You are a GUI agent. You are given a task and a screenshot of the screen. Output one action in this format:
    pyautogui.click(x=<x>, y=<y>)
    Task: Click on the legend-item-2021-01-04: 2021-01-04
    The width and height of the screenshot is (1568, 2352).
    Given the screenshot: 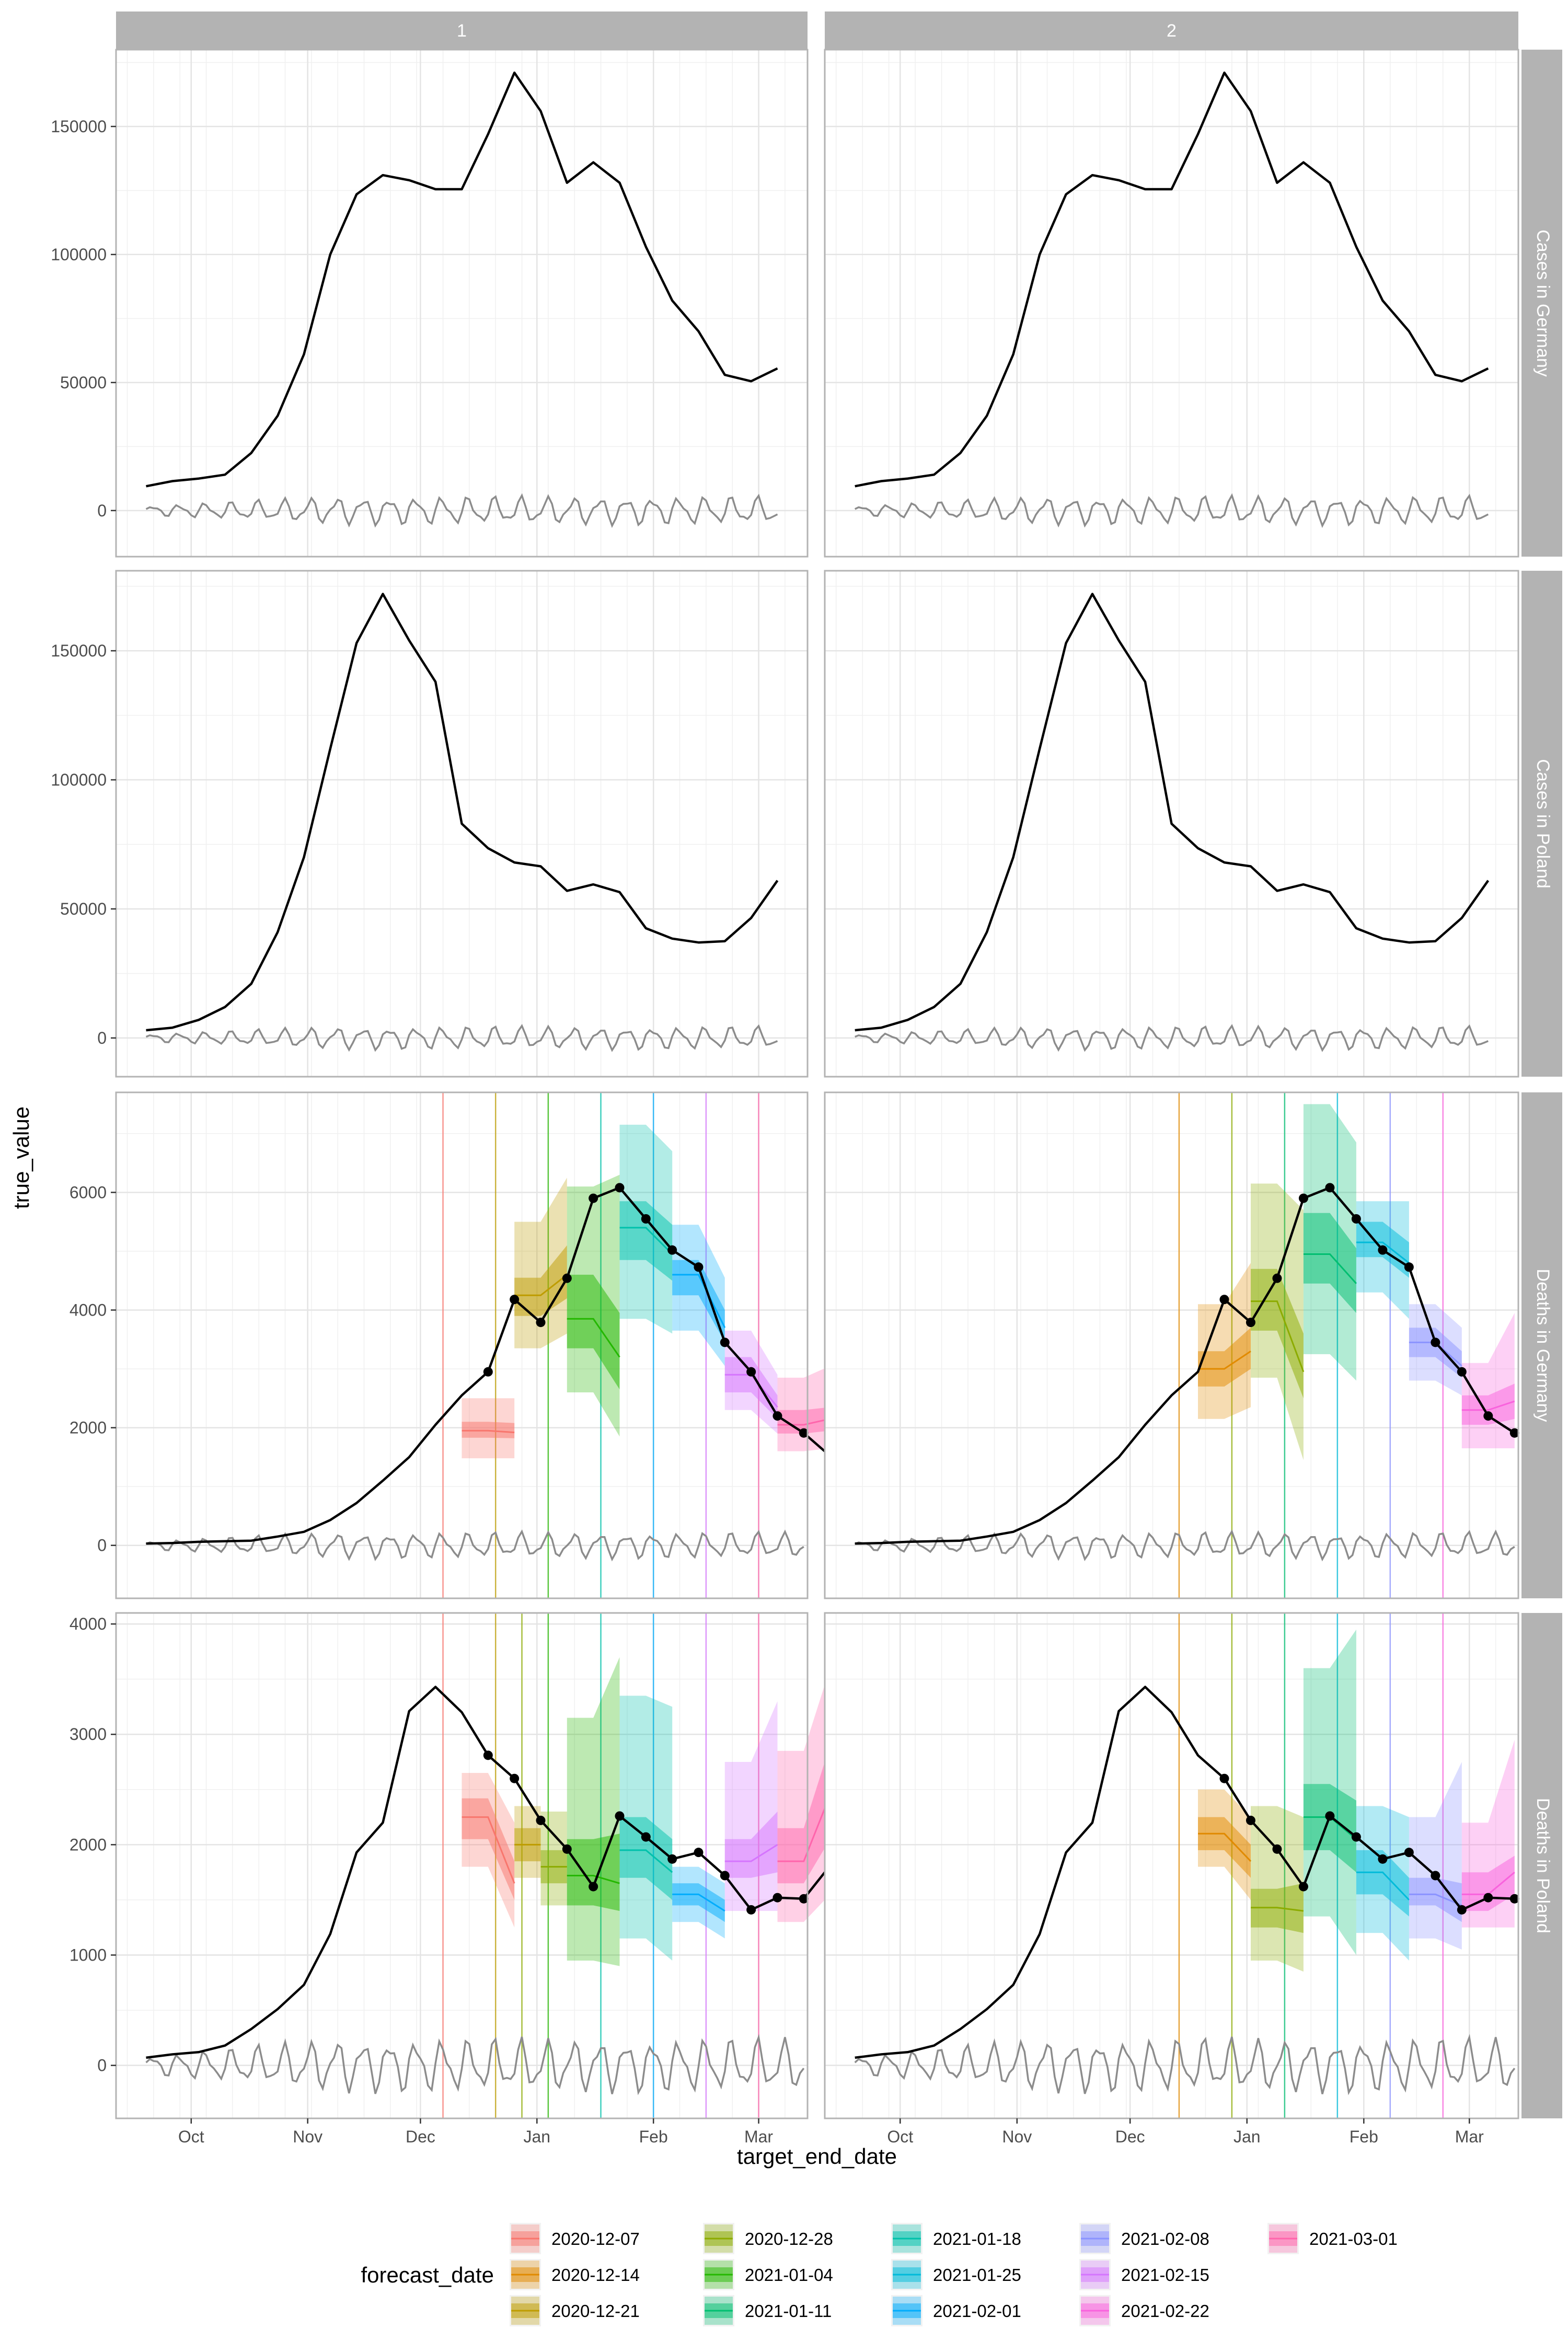 What is the action you would take?
    pyautogui.click(x=768, y=2274)
    